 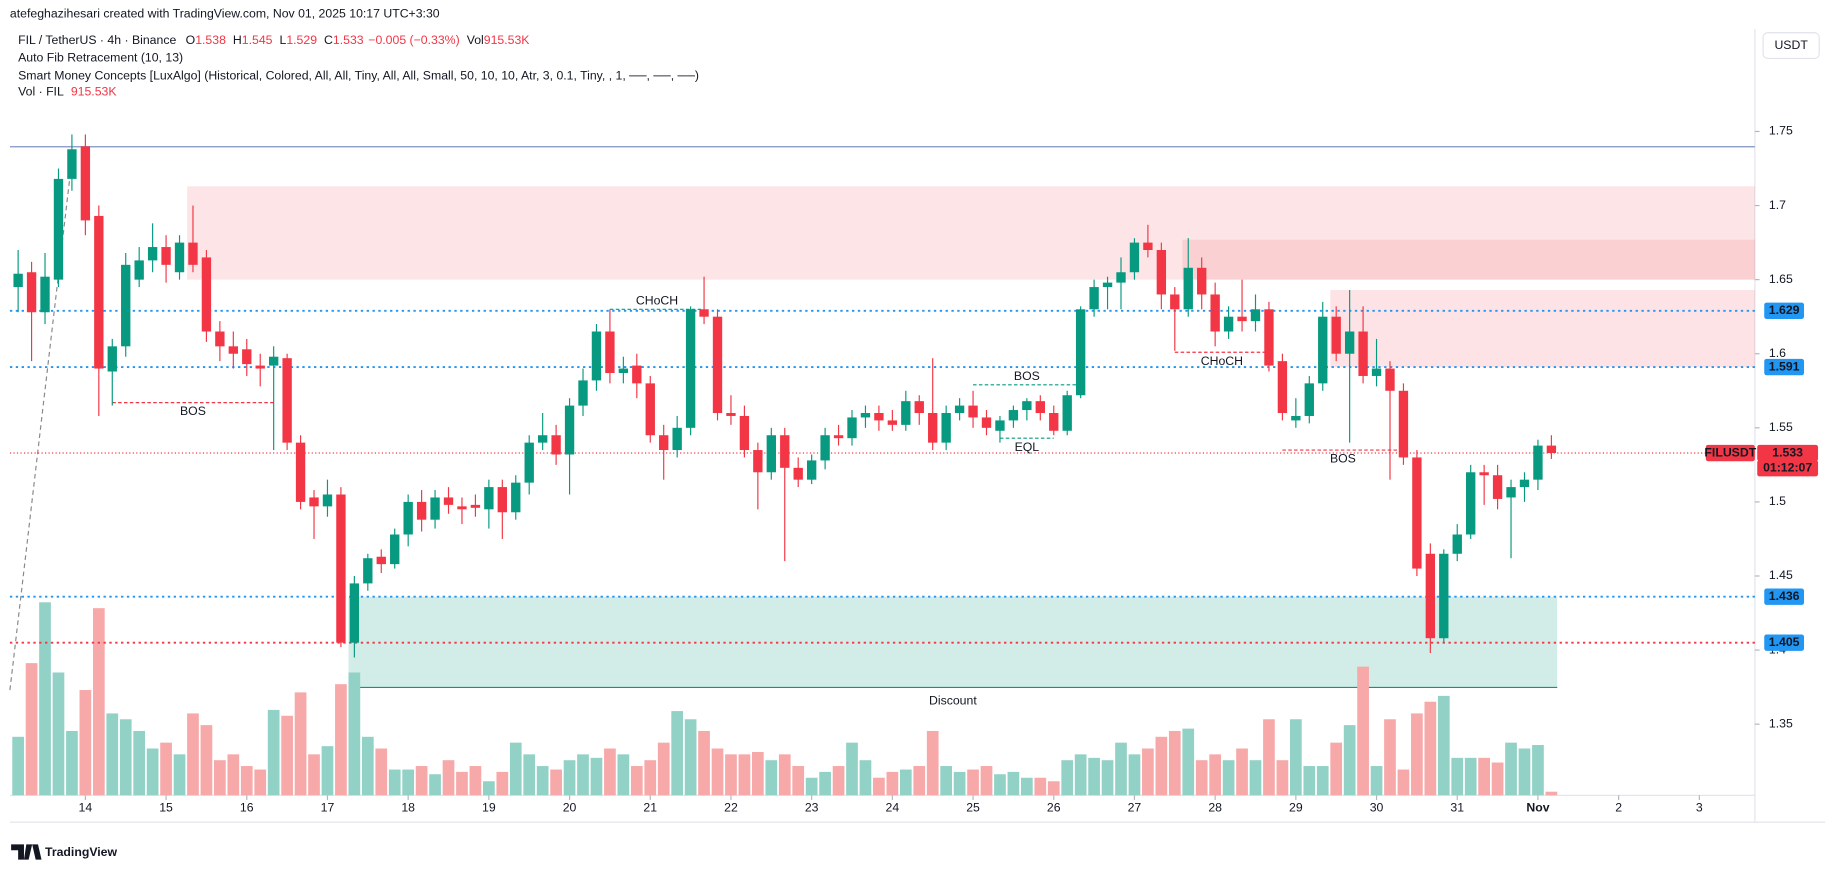 What do you see at coordinates (1777, 205) in the screenshot?
I see `y-tick-label: 1.7` at bounding box center [1777, 205].